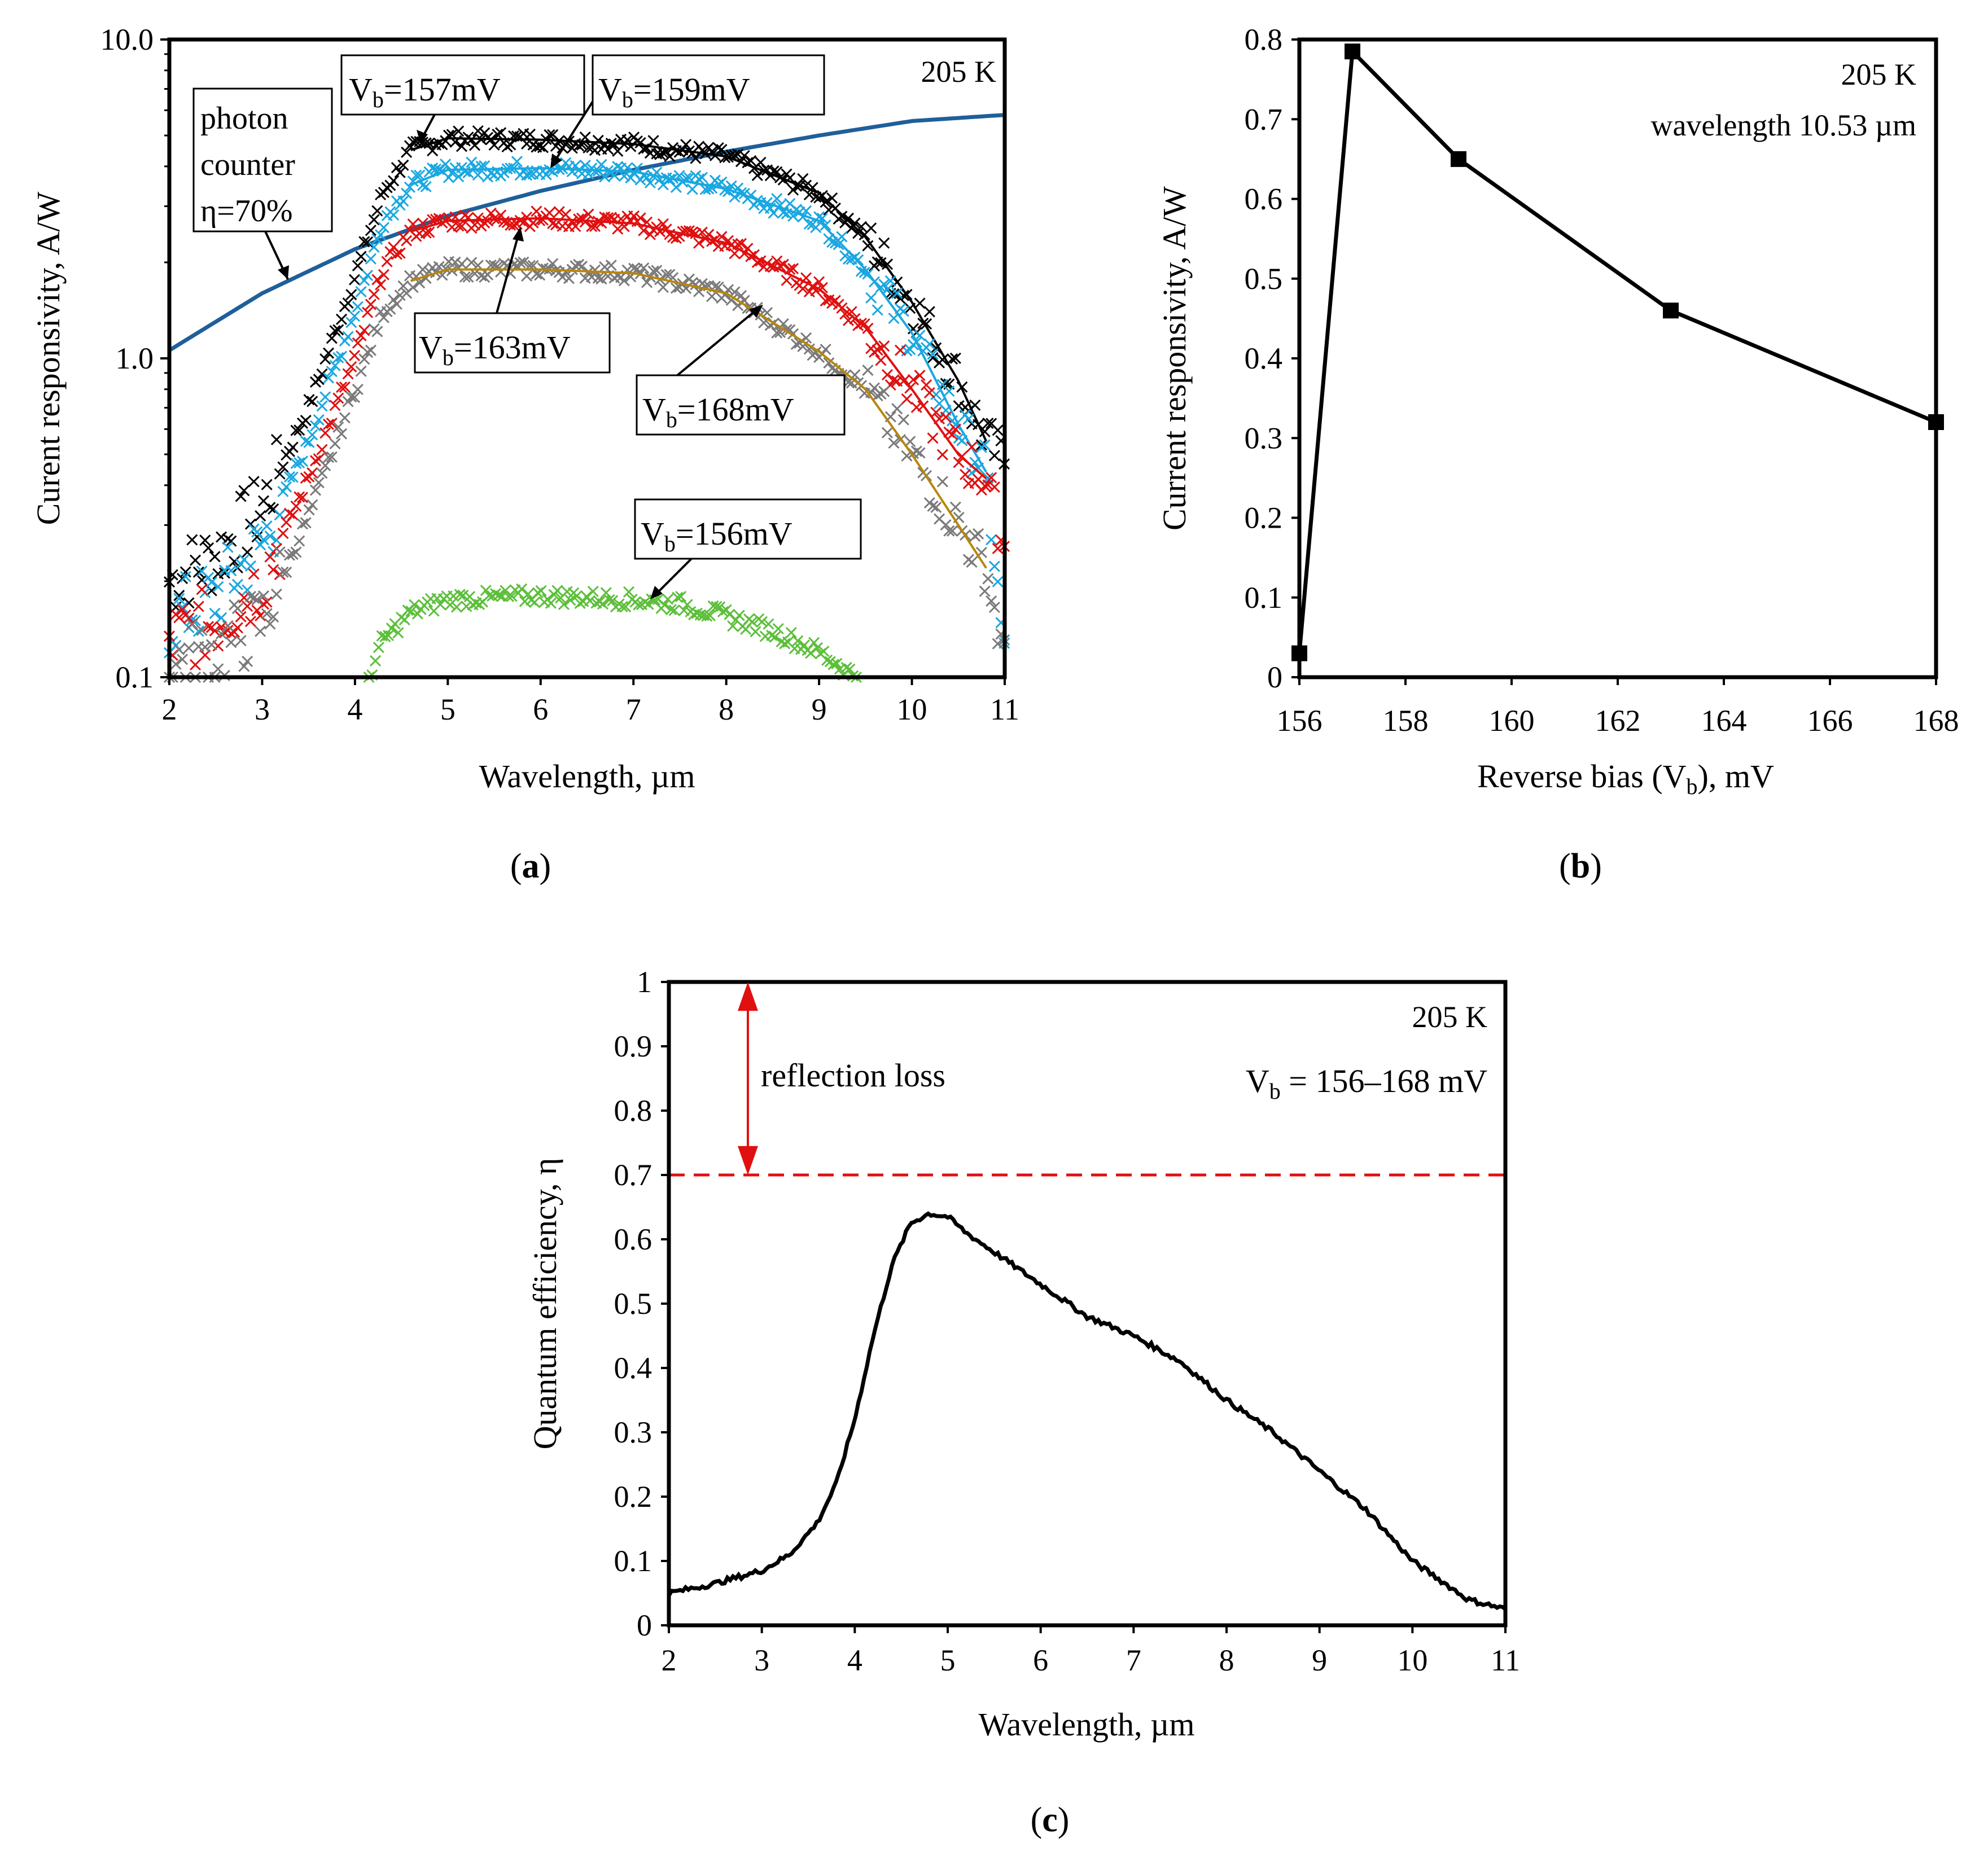 The height and width of the screenshot is (1855, 1988). I want to click on panel-c-bias-range: Vb = 156–168 mV, so click(1366, 1083).